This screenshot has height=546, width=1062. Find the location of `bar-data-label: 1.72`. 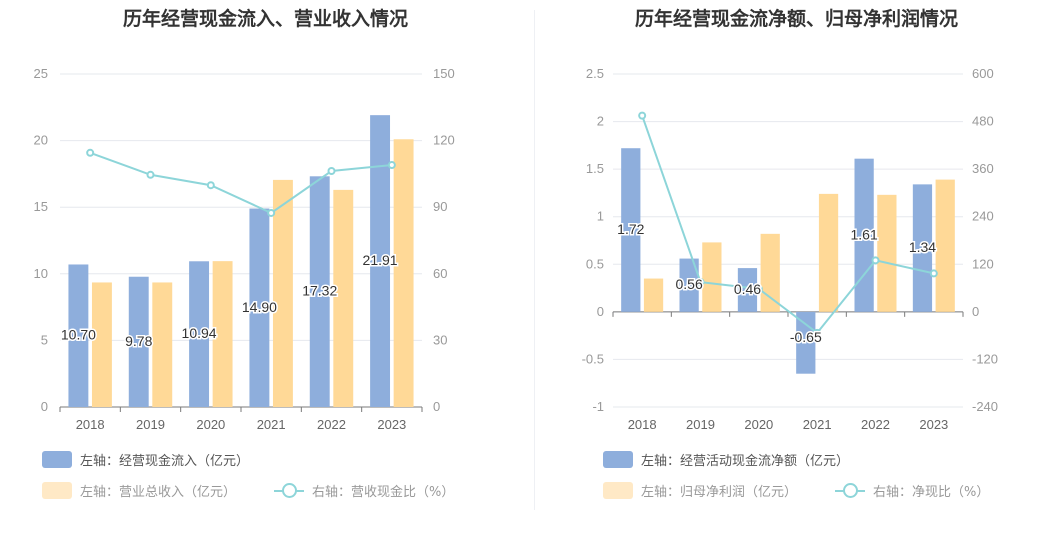

bar-data-label: 1.72 is located at coordinates (630, 229).